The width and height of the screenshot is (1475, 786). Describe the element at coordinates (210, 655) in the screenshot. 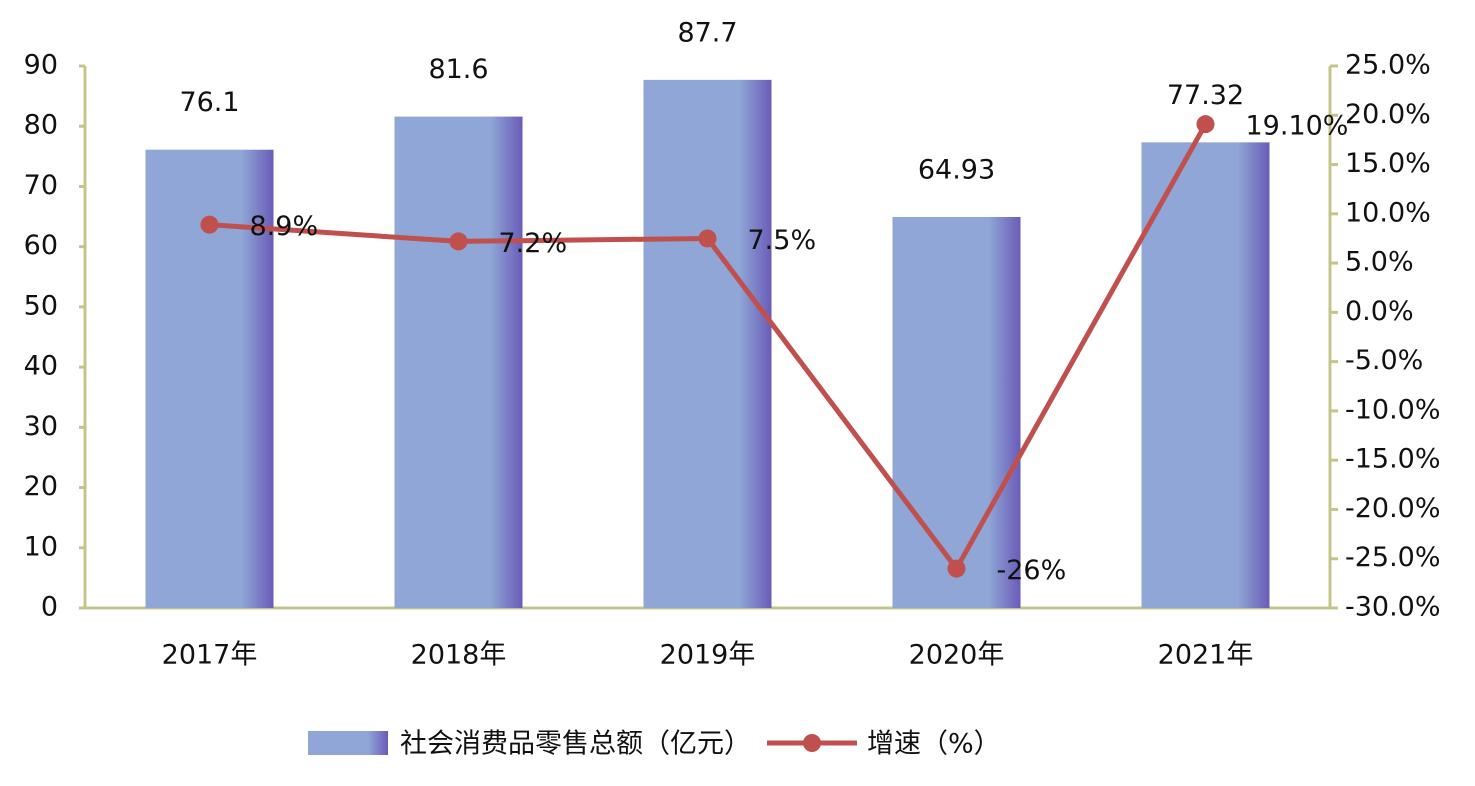

I see `x-tick-label: 2017年` at that location.